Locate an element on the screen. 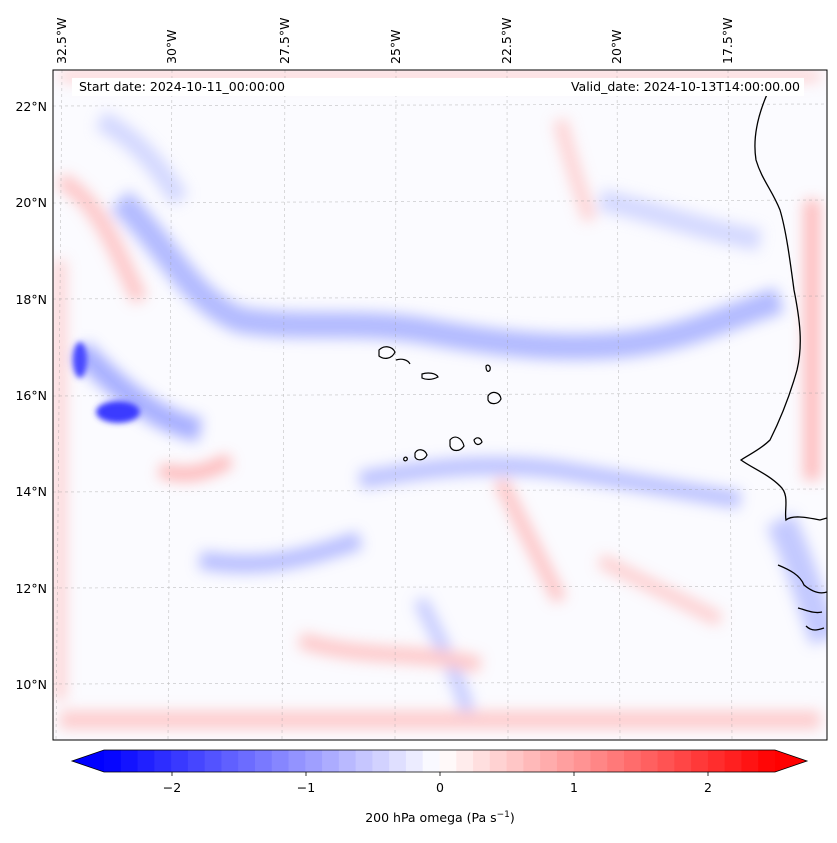 The image size is (837, 843). colorbar-label-main: 200 hPa omega (Pa s is located at coordinates (430, 817).